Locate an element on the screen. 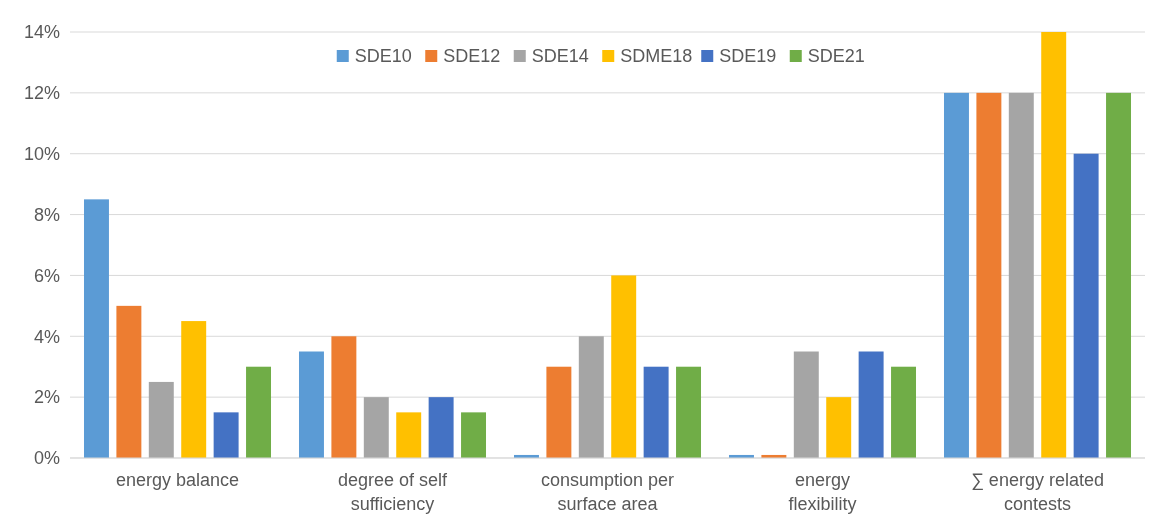 This screenshot has width=1163, height=528. x-tick-label: consumption per surface area is located at coordinates (607, 492).